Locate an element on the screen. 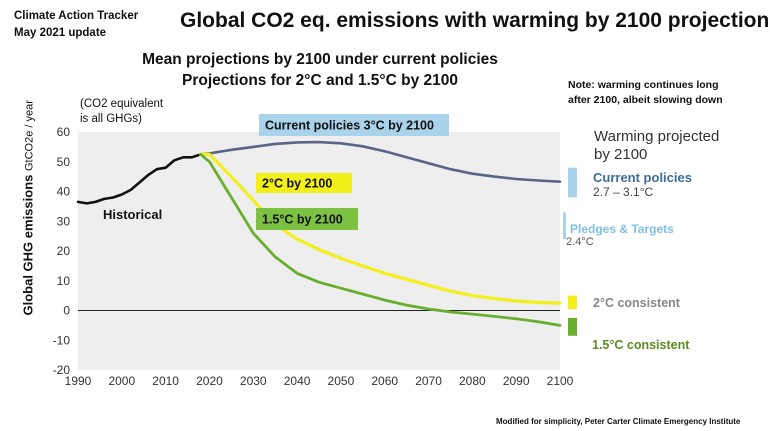  pledges-range-bar is located at coordinates (564, 226).